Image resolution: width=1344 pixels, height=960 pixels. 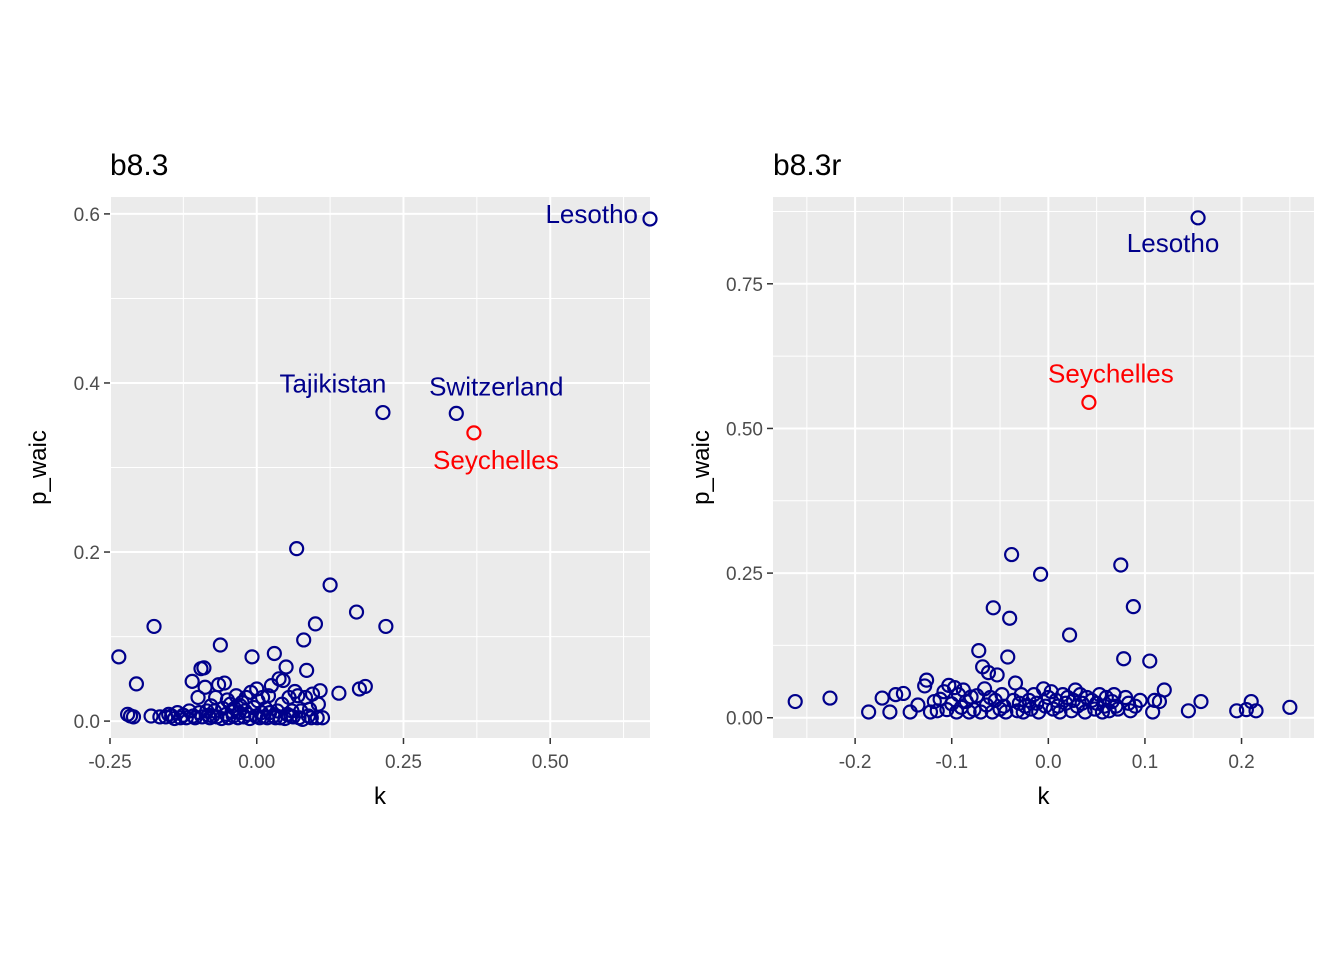 What do you see at coordinates (332, 384) in the screenshot?
I see `point-label-tajikistan: Tajikistan` at bounding box center [332, 384].